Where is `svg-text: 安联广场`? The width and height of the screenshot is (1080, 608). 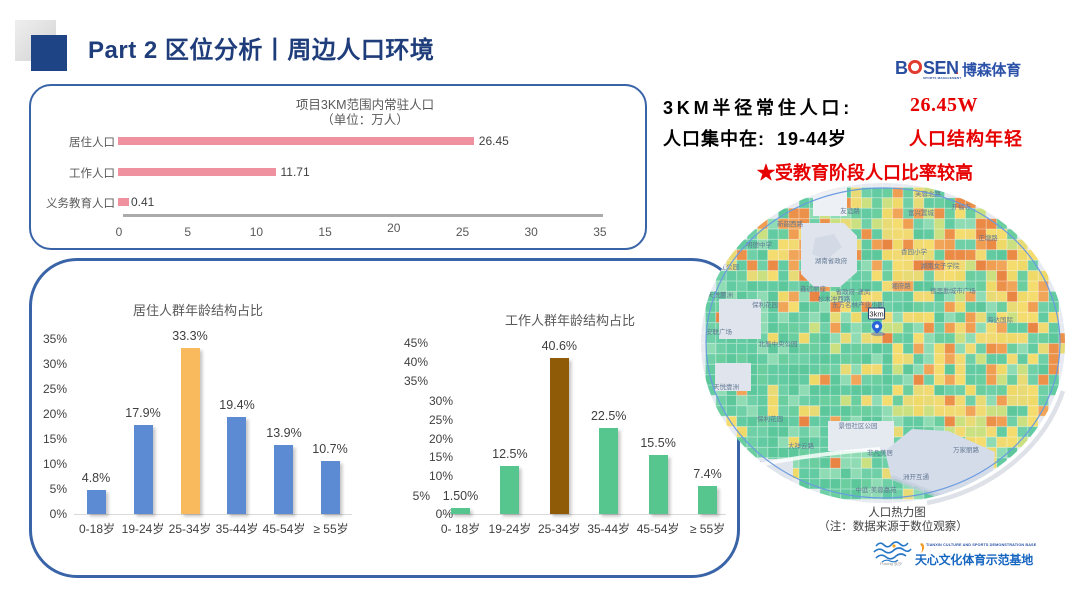
svg-text: 安联广场 is located at coordinates (719, 331).